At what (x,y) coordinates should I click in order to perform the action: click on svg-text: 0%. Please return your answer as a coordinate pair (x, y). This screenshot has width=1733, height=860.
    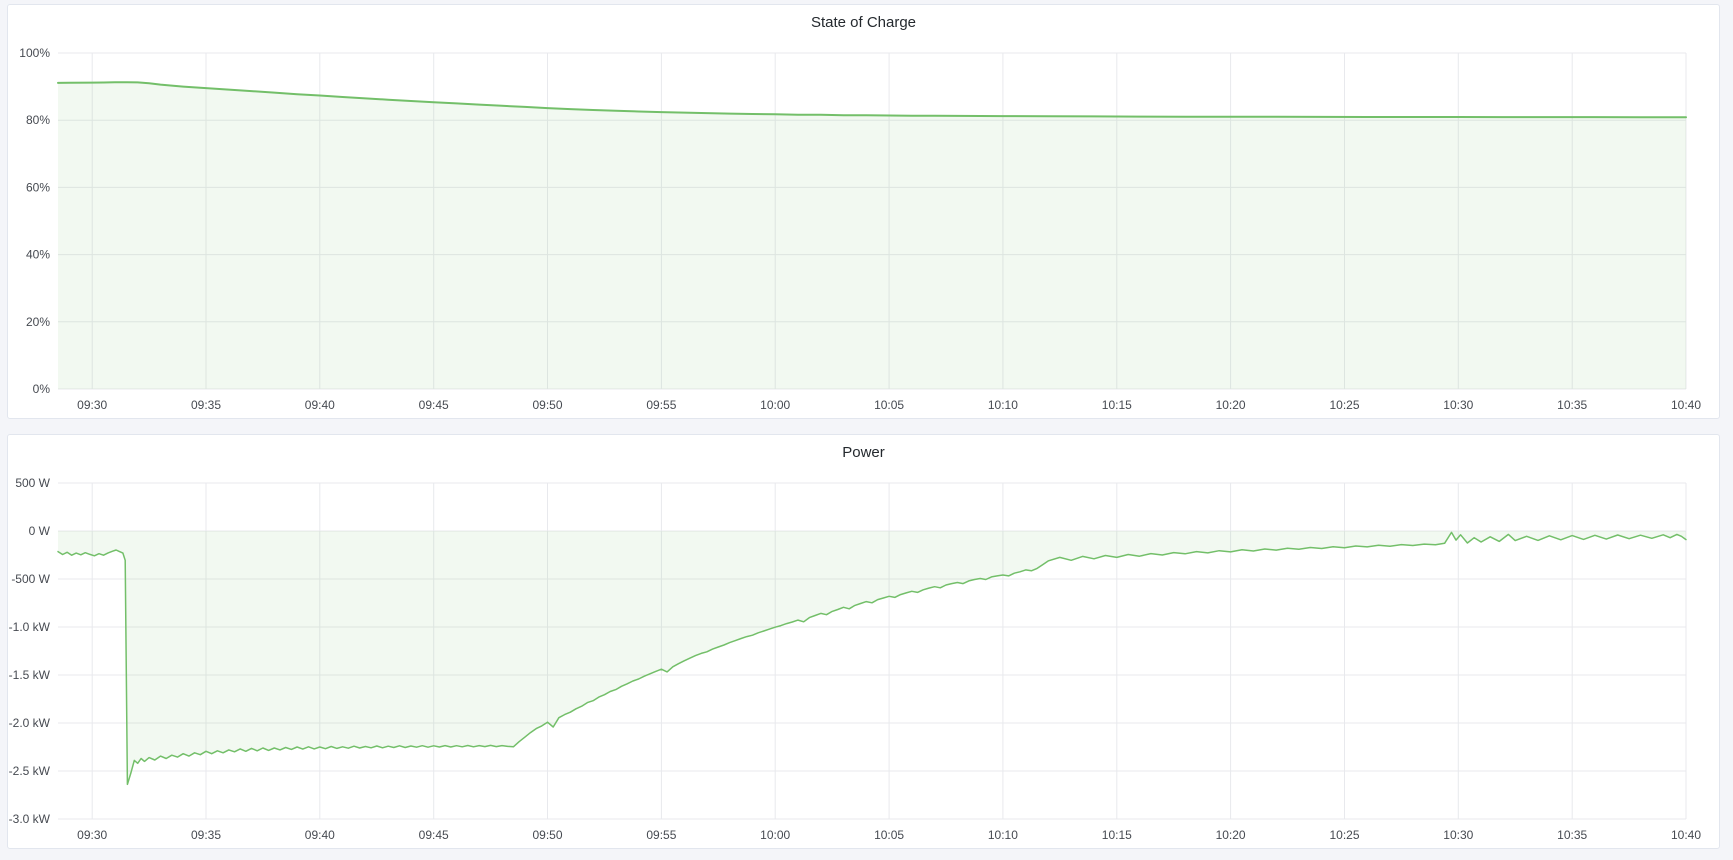
    Looking at the image, I should click on (42, 389).